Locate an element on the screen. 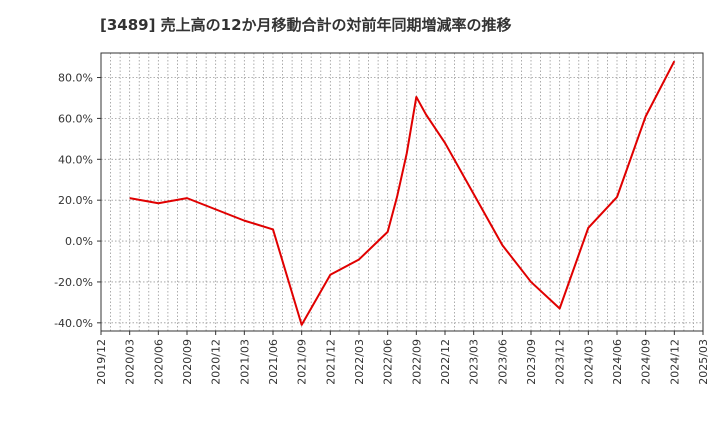  y-tick-label: 80.0% is located at coordinates (75, 78).